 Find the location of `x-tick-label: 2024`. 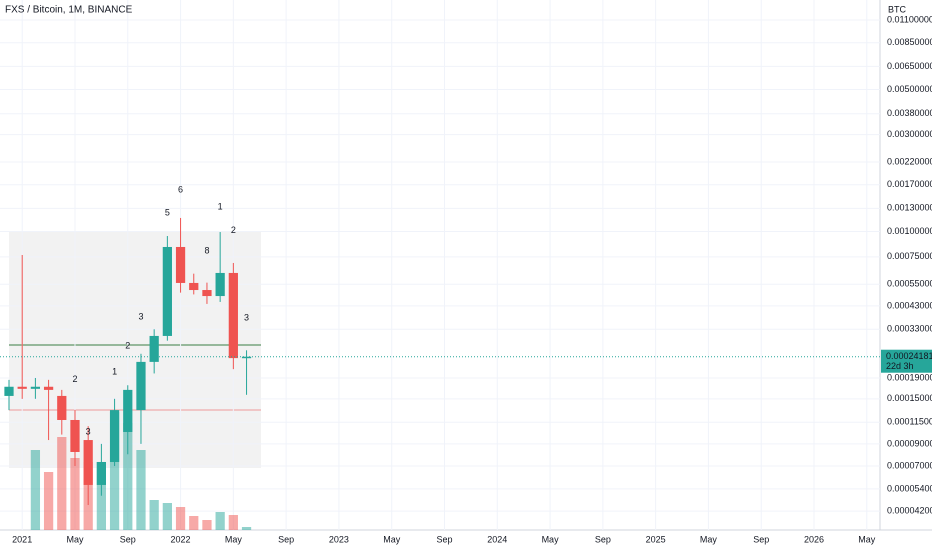

x-tick-label: 2024 is located at coordinates (497, 539).